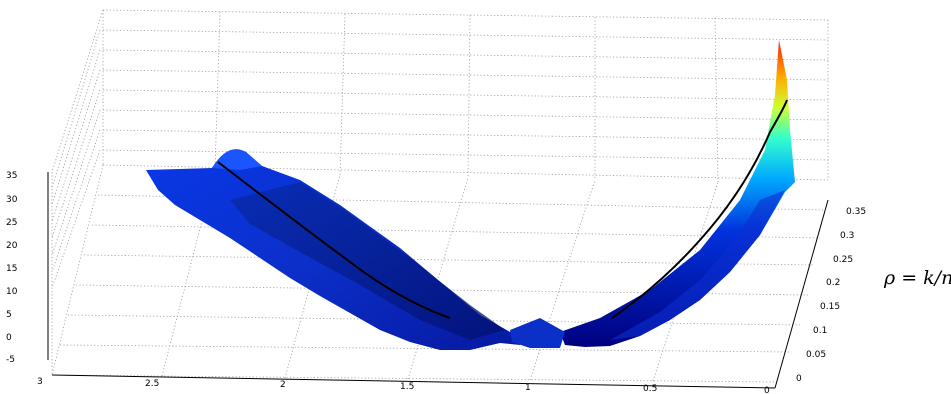 This screenshot has height=394, width=951. Describe the element at coordinates (847, 236) in the screenshot. I see `rho-tick-label: 0.3` at that location.